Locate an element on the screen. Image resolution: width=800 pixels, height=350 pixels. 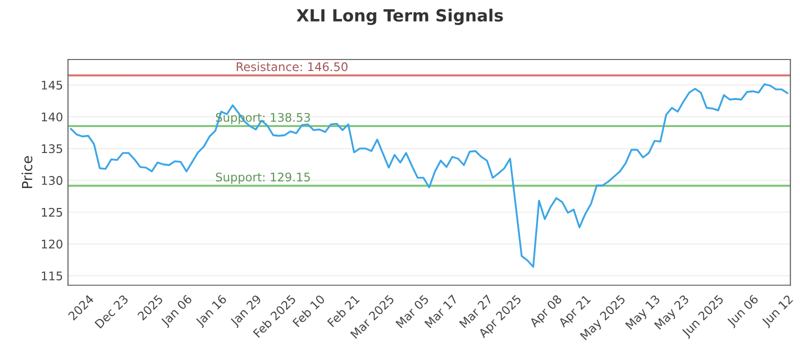
ref-line-label: Resistance: 146.50 is located at coordinates (292, 67).